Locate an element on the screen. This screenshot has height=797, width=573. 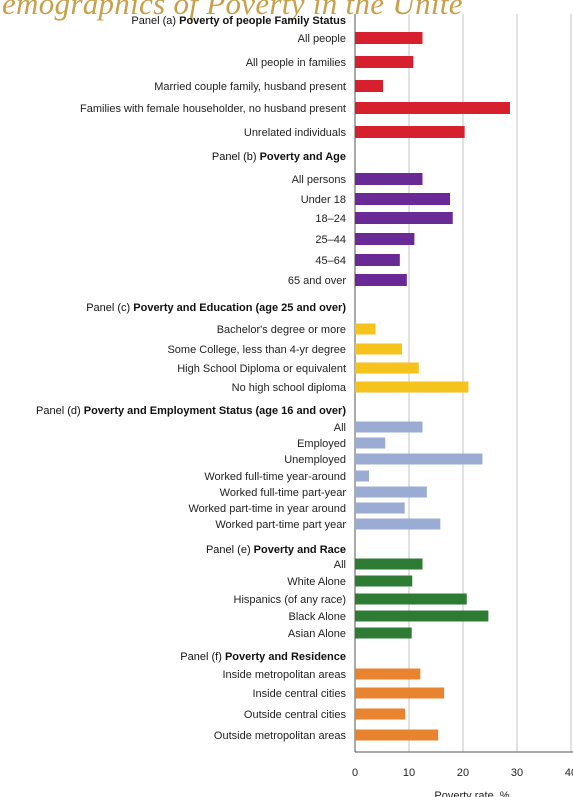
category-label: Married couple family, husband present is located at coordinates (250, 87).